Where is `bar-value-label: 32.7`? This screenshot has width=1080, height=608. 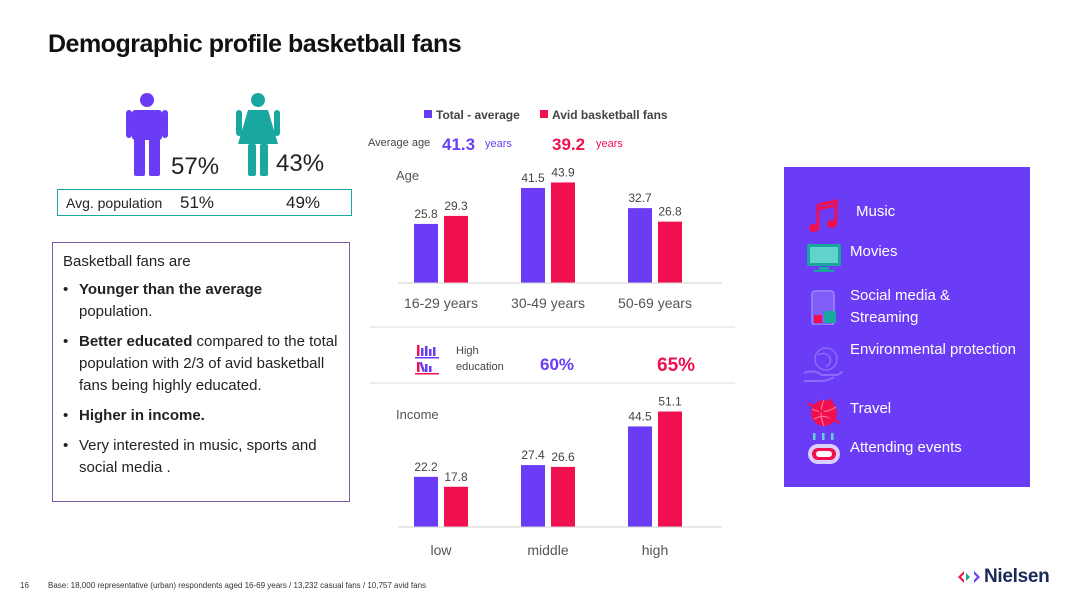 bar-value-label: 32.7 is located at coordinates (640, 198).